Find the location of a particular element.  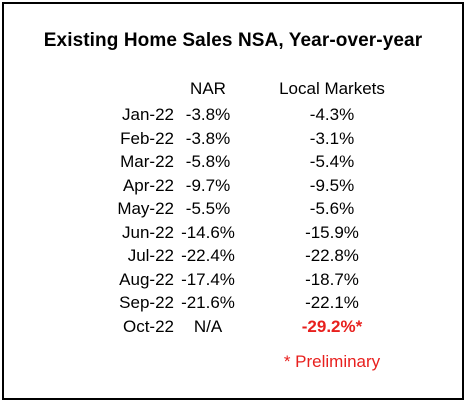

month-label: Mar-22 is located at coordinates (147, 161).